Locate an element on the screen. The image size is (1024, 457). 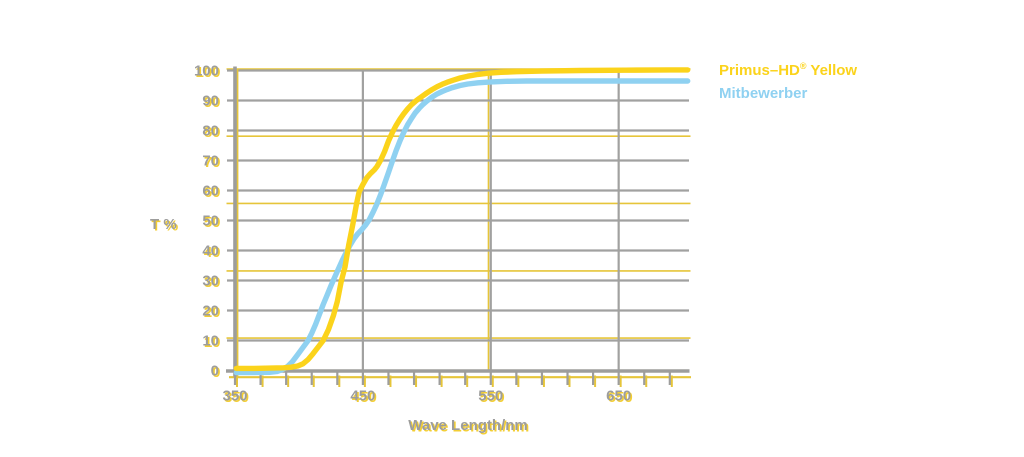
y-tick-label: 80 is located at coordinates (210, 131).